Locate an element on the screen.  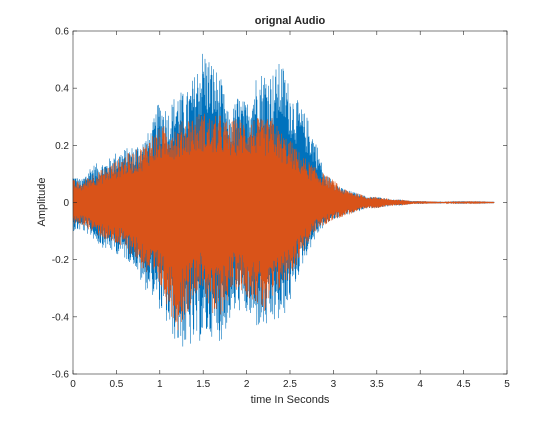
x-tick-label: 4 is located at coordinates (420, 384).